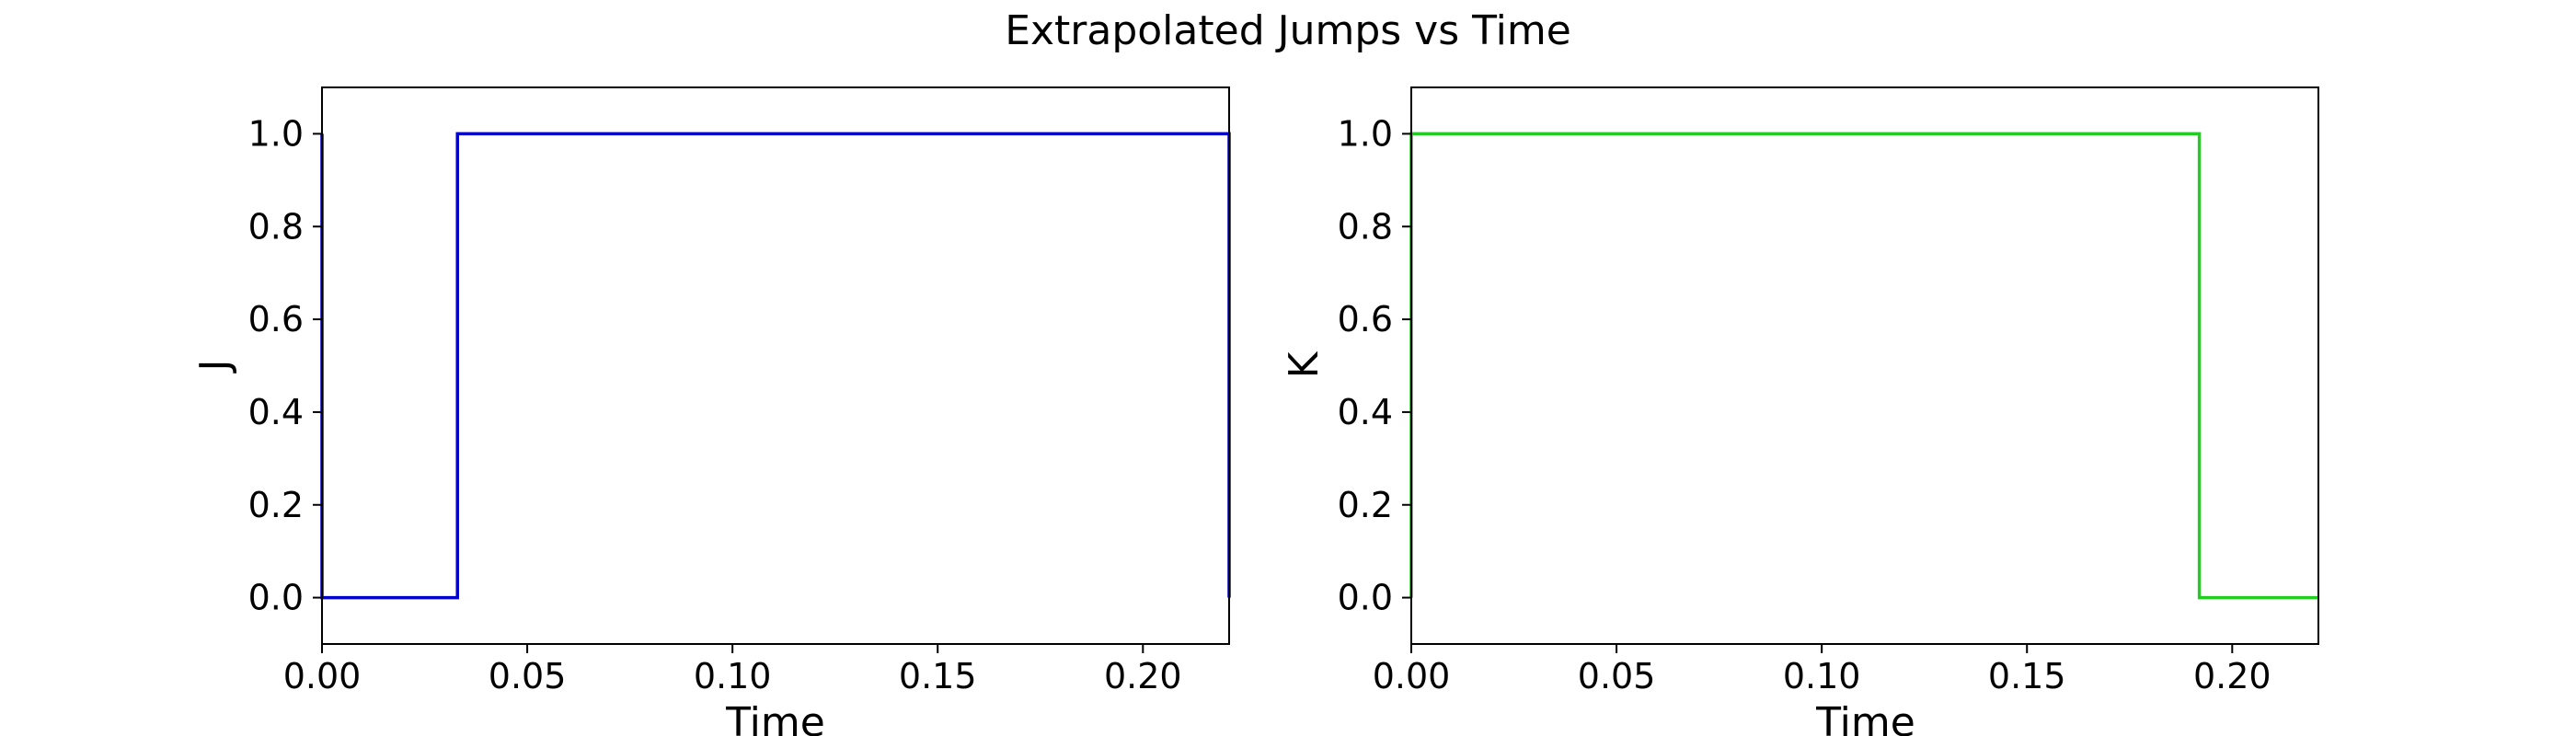 Image resolution: width=2576 pixels, height=736 pixels. I want to click on subplot-k-ytick-label: 0.0, so click(1365, 598).